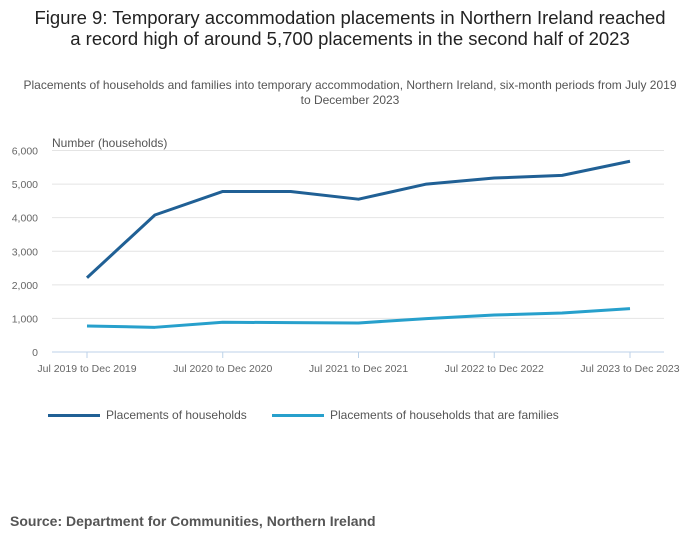 The height and width of the screenshot is (549, 700). What do you see at coordinates (25, 252) in the screenshot?
I see `y-tick-label: 3,000` at bounding box center [25, 252].